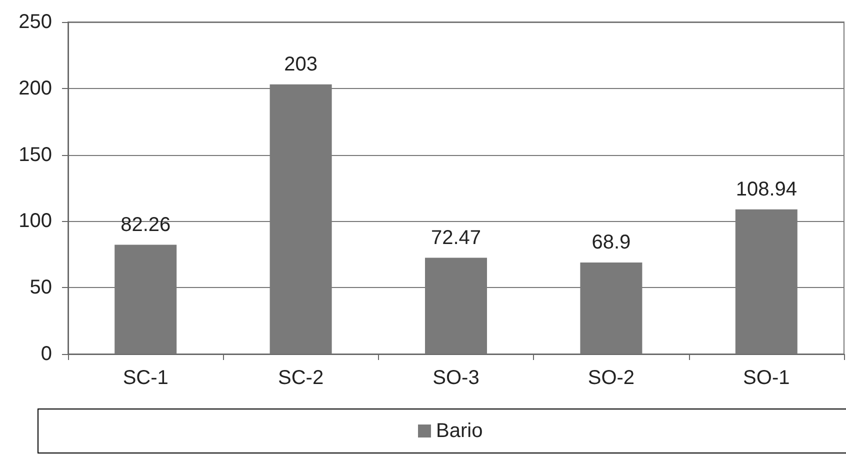 The width and height of the screenshot is (846, 455). Describe the element at coordinates (766, 378) in the screenshot. I see `x-tick-label: SO-1` at that location.